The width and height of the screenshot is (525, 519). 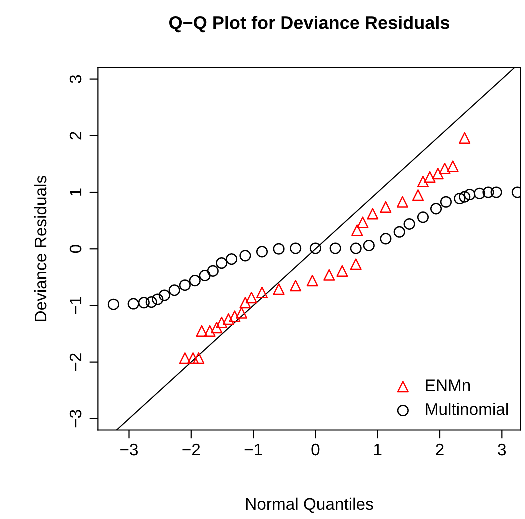 I want to click on x-tick-label: 2, so click(x=440, y=450).